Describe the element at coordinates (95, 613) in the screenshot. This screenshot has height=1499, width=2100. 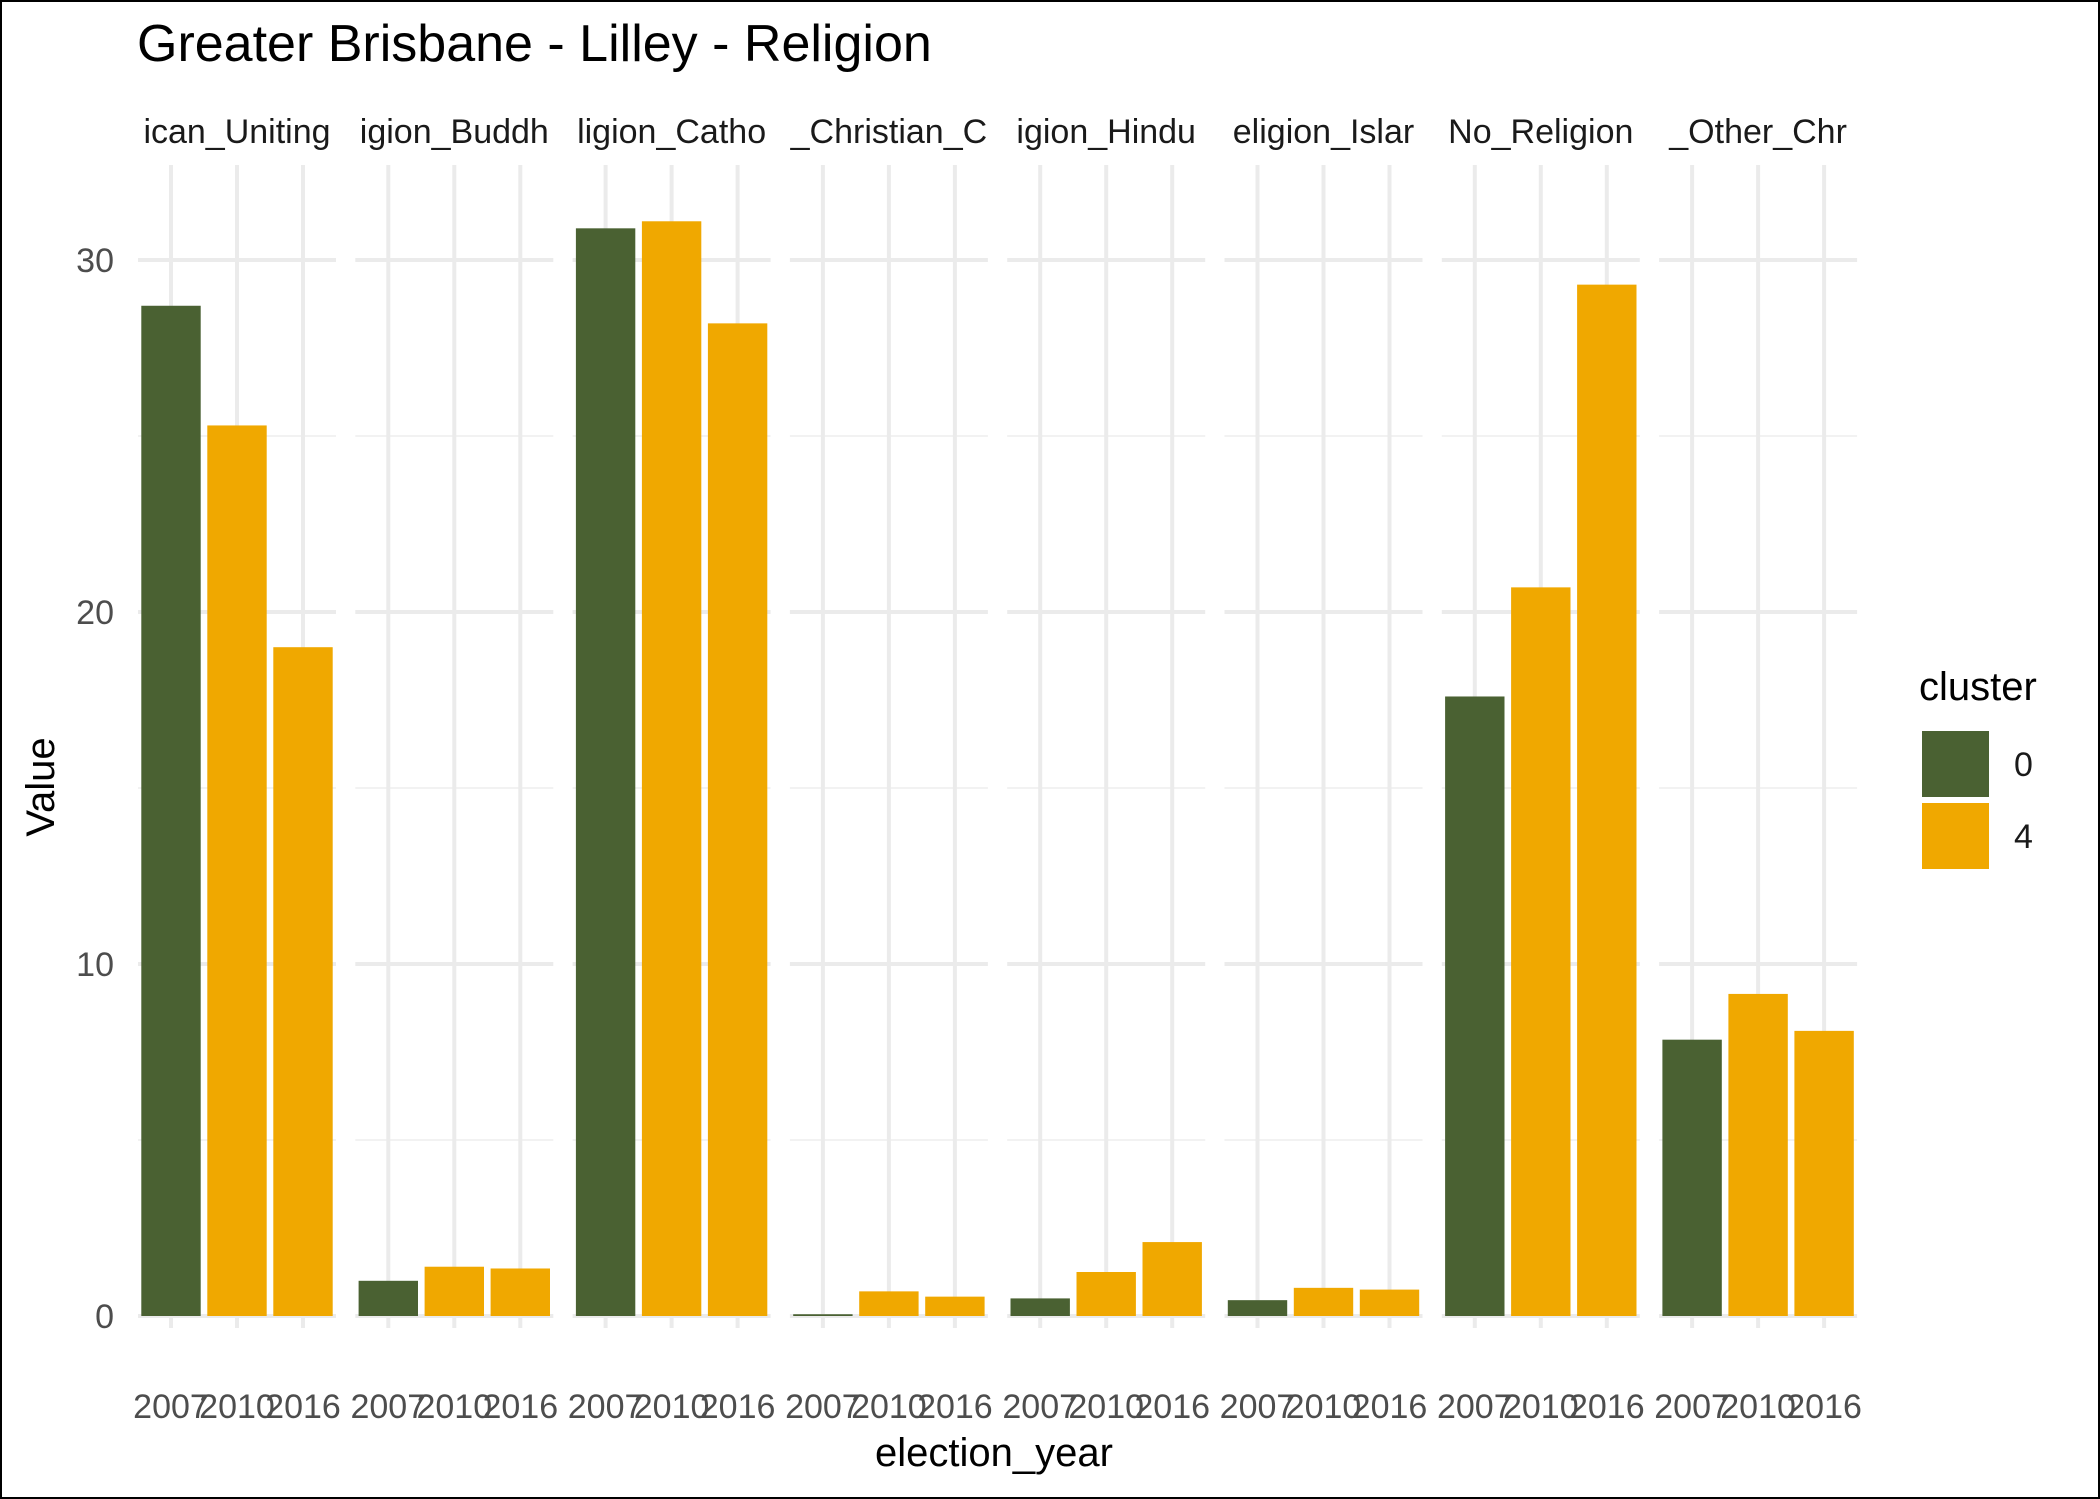
I see `y-tick-label: 20` at that location.